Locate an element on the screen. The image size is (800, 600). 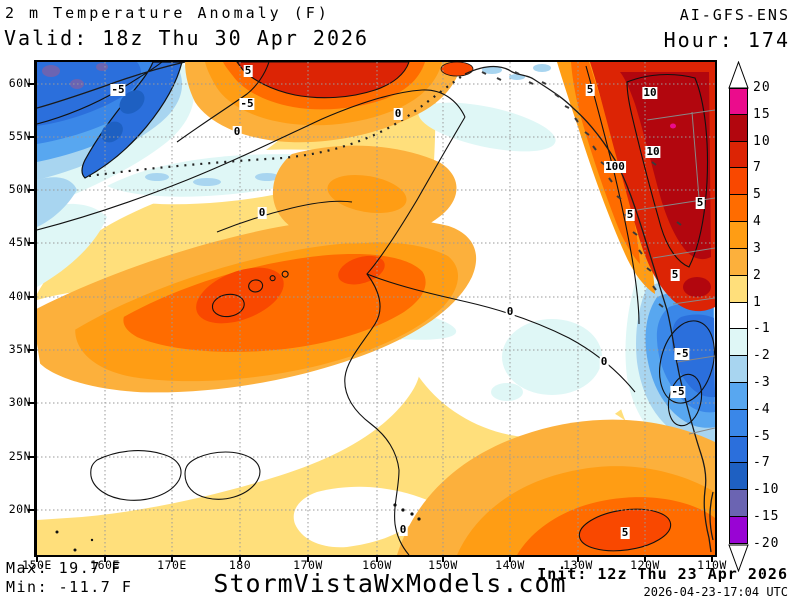
colorbar-level-label: -10 is located at coordinates (766, 490).